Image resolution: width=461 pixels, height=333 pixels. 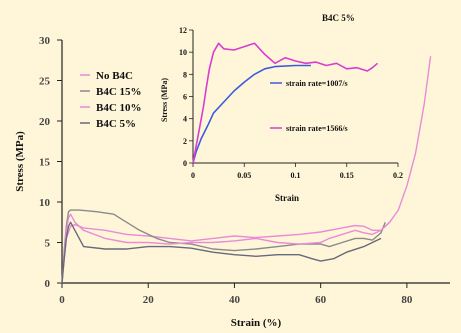 I want to click on inset-title: B4C 5%, so click(x=338, y=18).